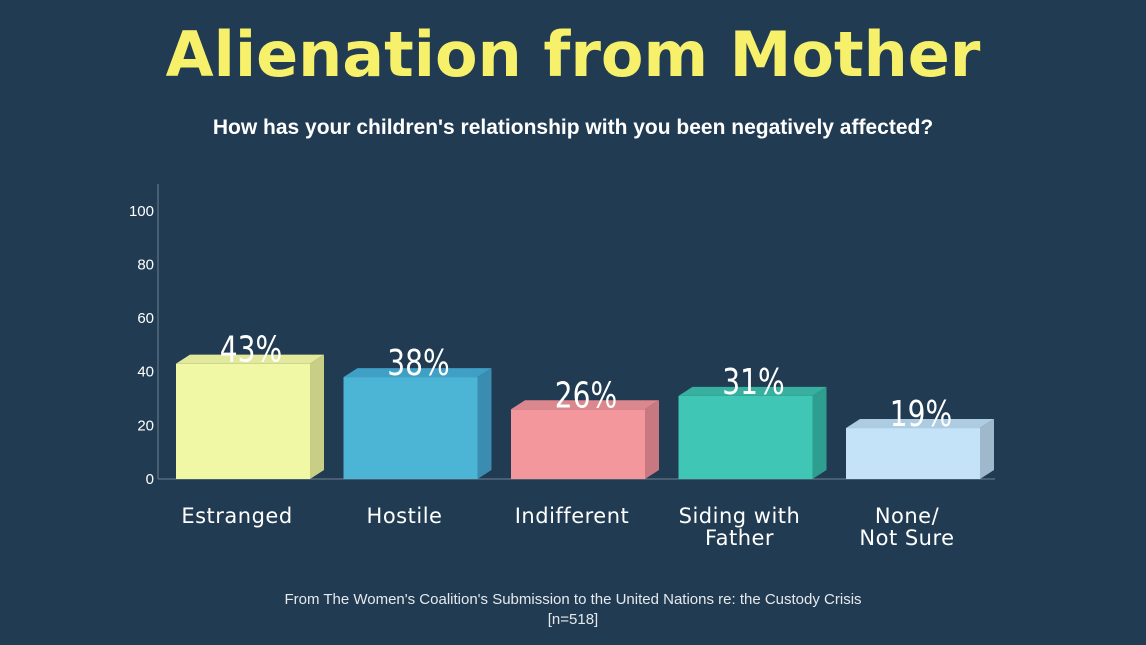 The height and width of the screenshot is (645, 1146). I want to click on y-tick-label: 40, so click(145, 372).